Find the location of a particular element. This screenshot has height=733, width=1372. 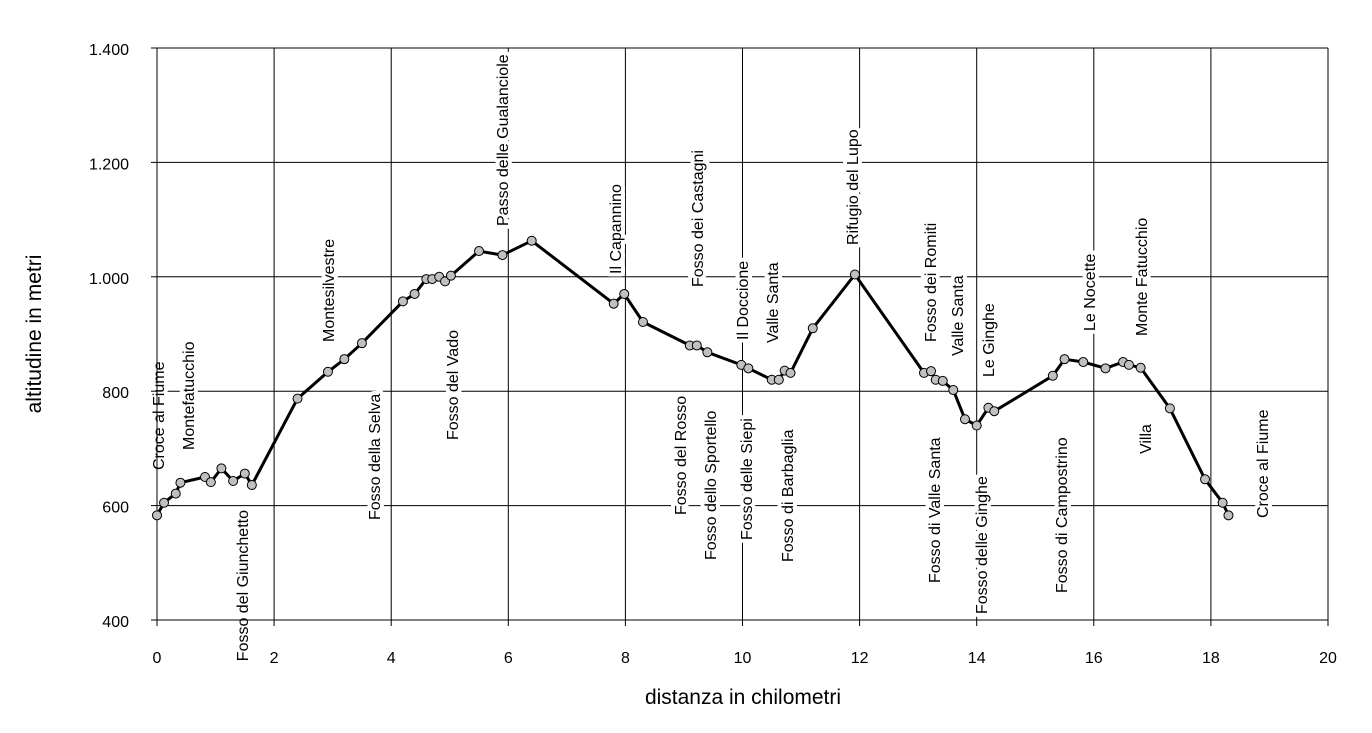

place-label: Fosso del Rosso is located at coordinates (681, 455).